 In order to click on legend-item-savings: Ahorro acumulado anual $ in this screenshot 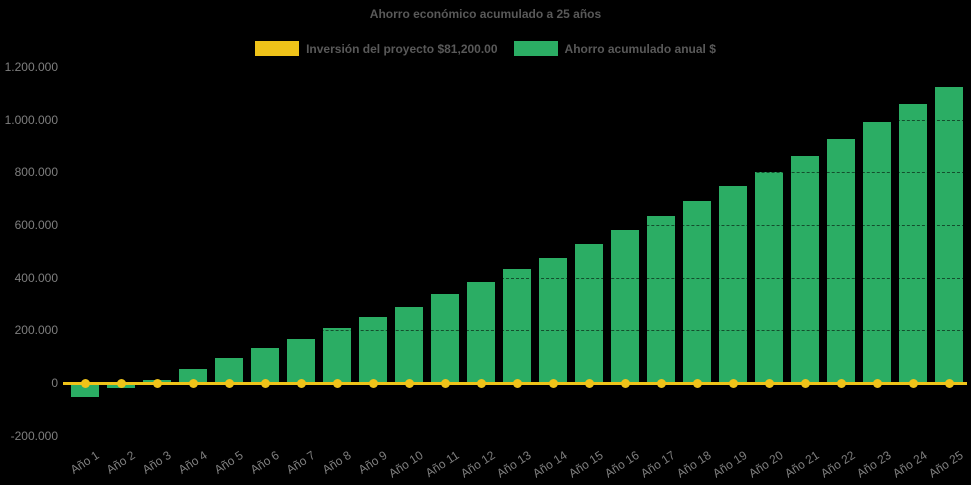, I will do `click(614, 48)`.